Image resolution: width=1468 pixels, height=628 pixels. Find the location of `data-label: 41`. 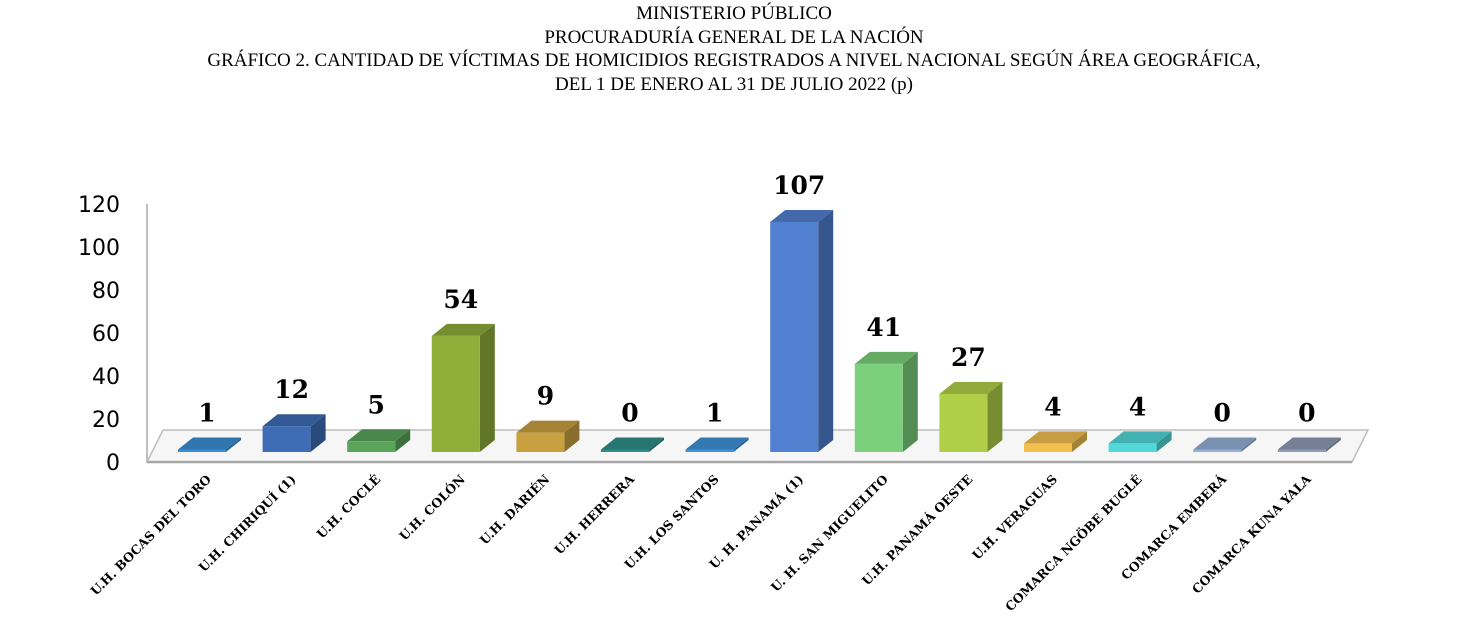

data-label: 41 is located at coordinates (883, 327).